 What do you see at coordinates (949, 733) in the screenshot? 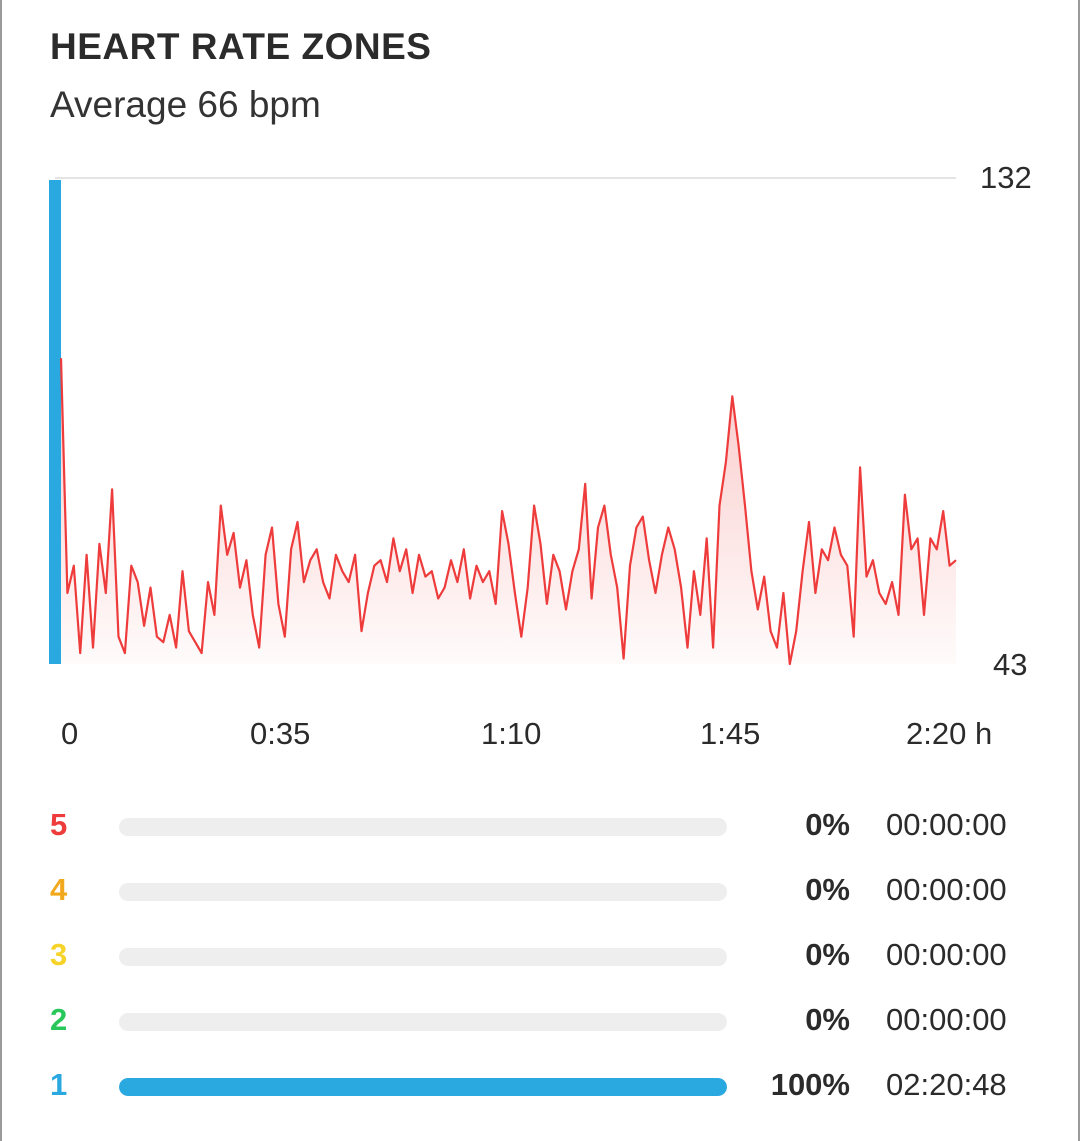
I see `x-tick-label: 2:20 h` at bounding box center [949, 733].